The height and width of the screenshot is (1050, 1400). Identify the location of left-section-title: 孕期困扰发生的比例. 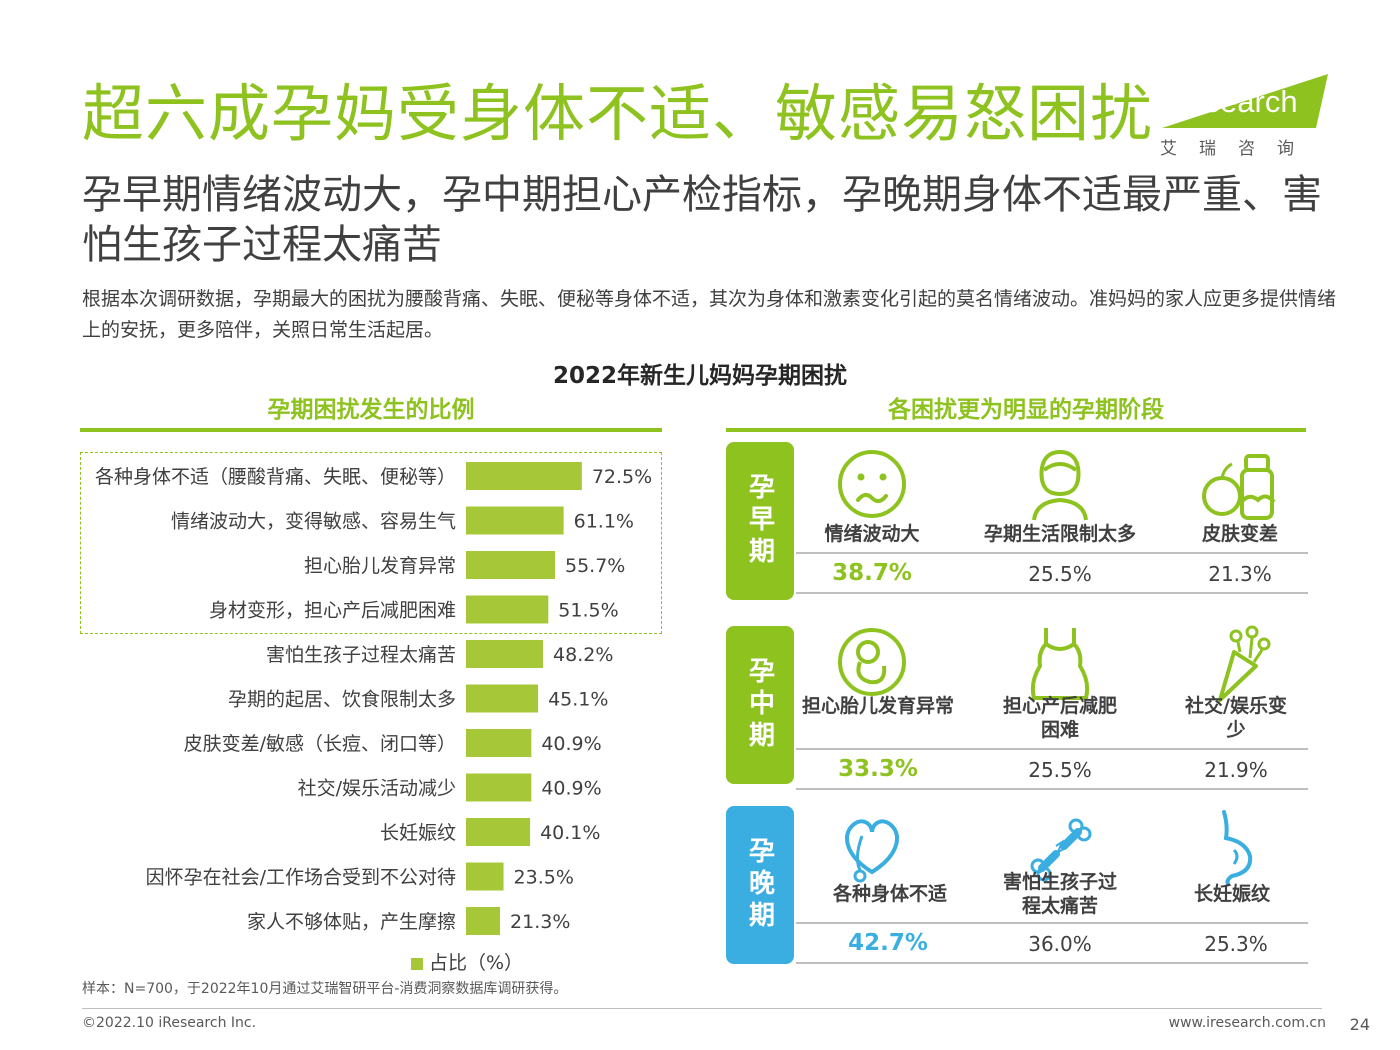
(371, 410).